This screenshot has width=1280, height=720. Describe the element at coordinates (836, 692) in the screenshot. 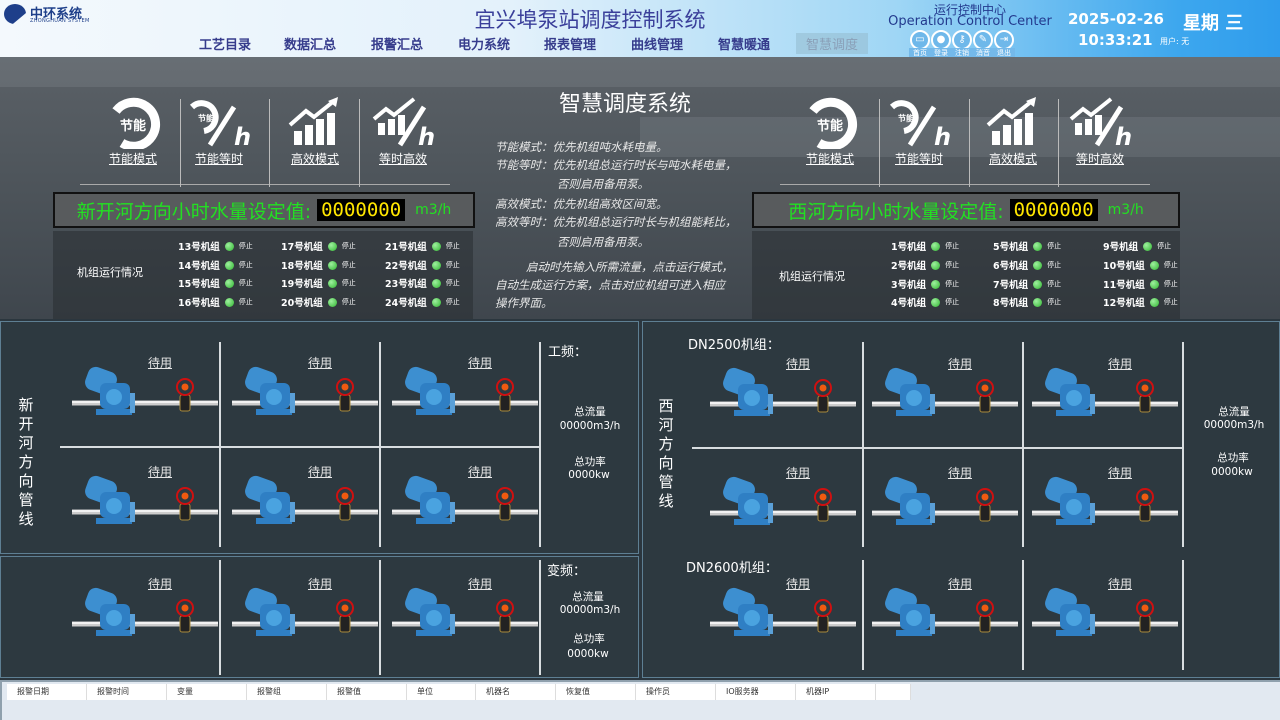

I see `alarm-column-header: 机器IP` at that location.